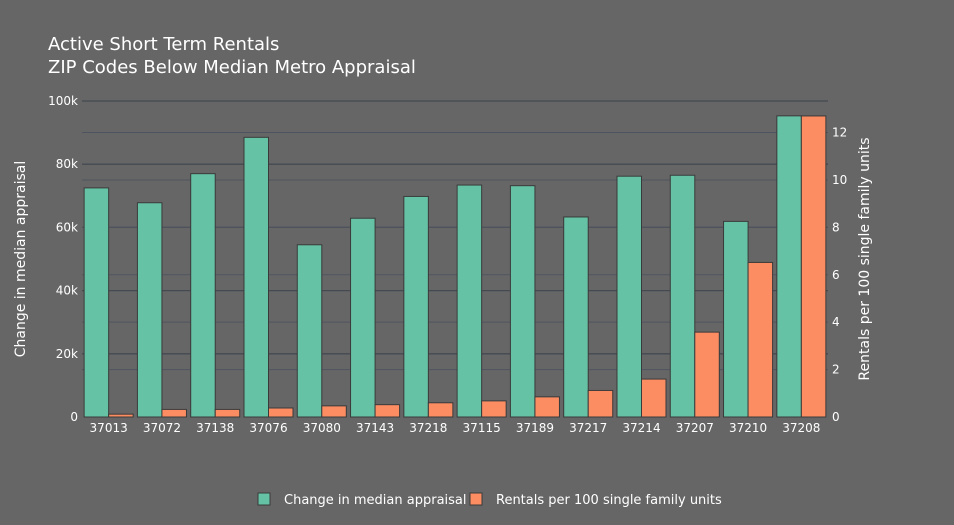 This screenshot has height=525, width=954. What do you see at coordinates (836, 322) in the screenshot?
I see `y2-tick-label: 4` at bounding box center [836, 322].